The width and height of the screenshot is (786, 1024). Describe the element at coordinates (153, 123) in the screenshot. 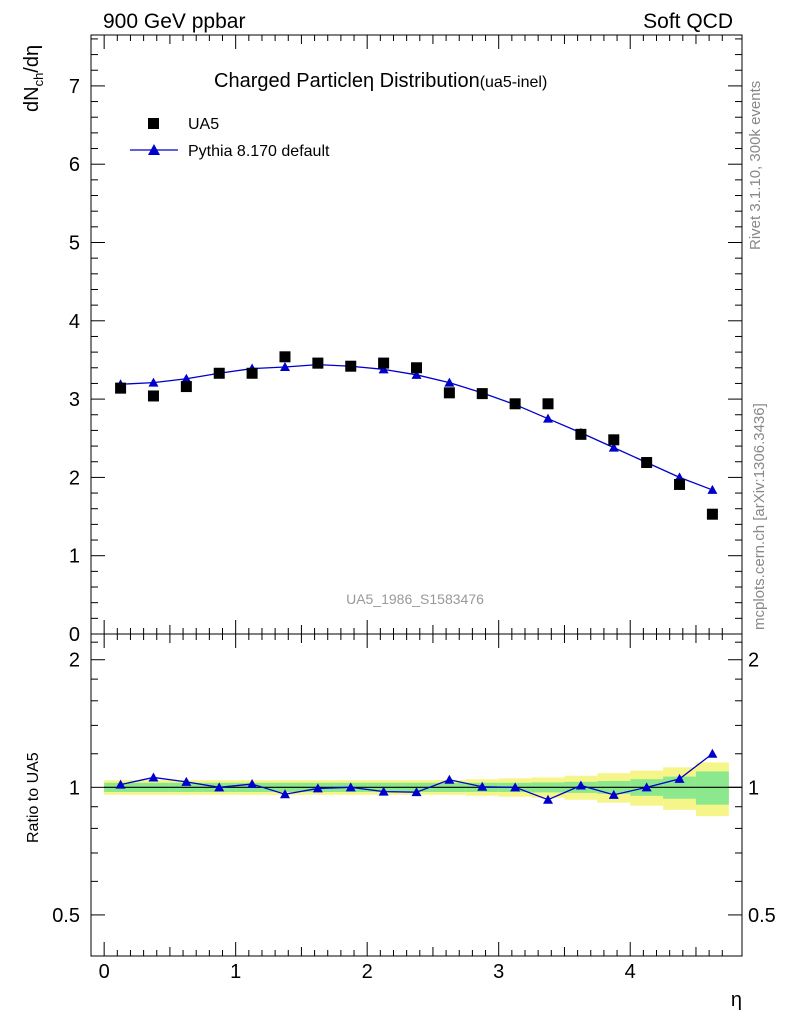

I see `legend-data-marker` at that location.